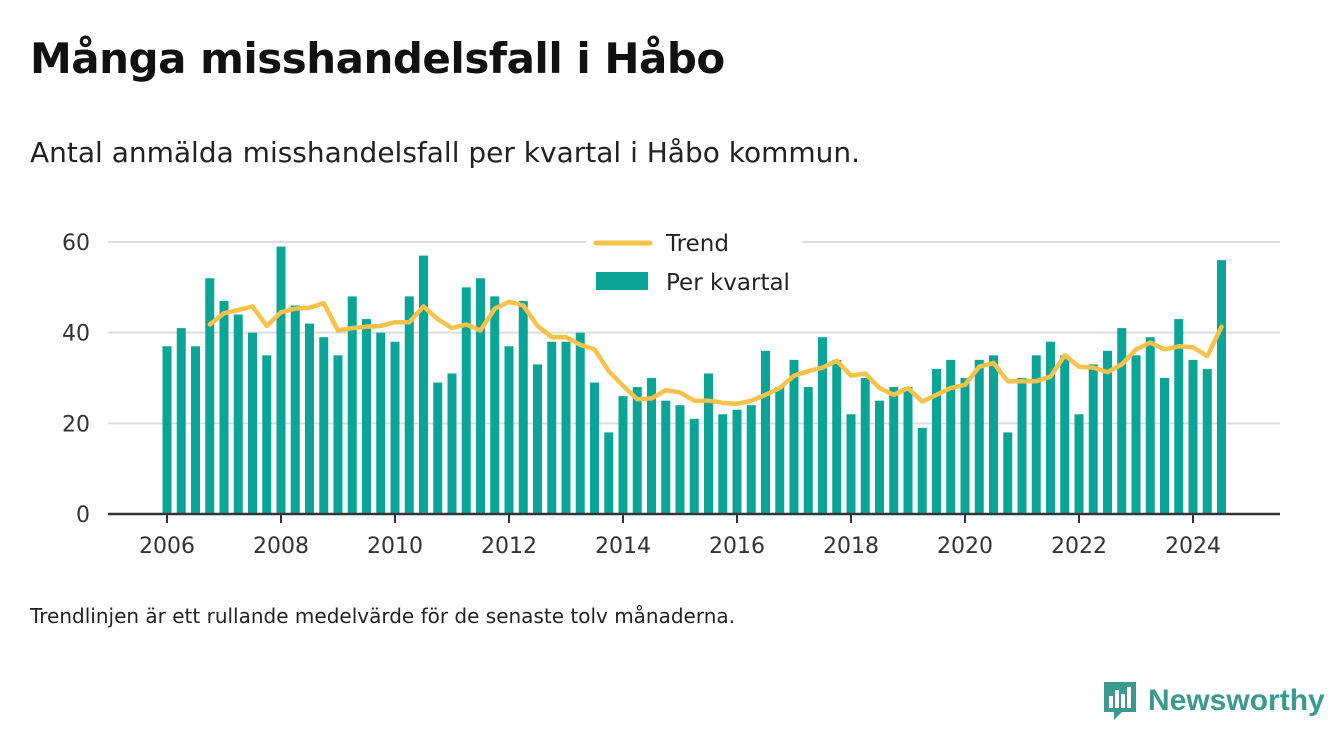  Describe the element at coordinates (622, 281) in the screenshot. I see `legend-swatch-bars` at that location.